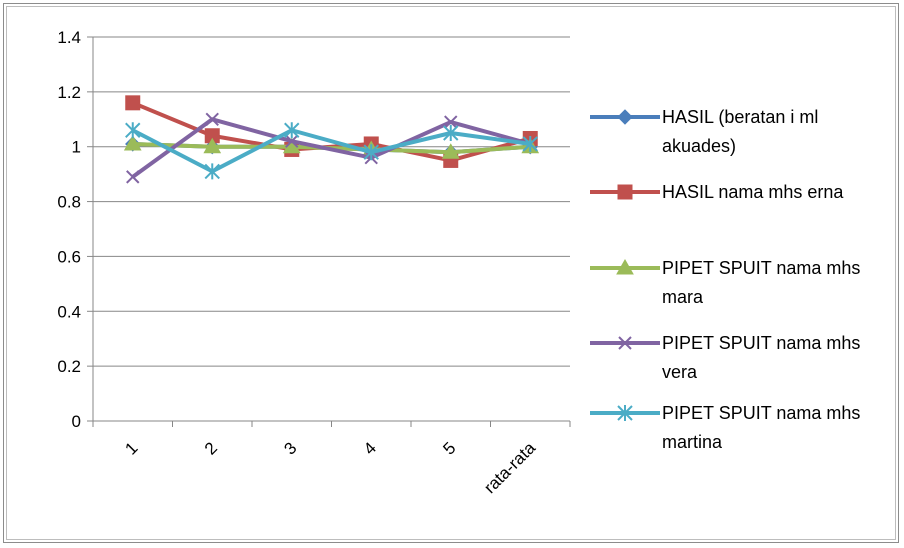 This screenshot has height=548, width=904. What do you see at coordinates (69, 366) in the screenshot?
I see `y-tick-label: 0.2` at bounding box center [69, 366].